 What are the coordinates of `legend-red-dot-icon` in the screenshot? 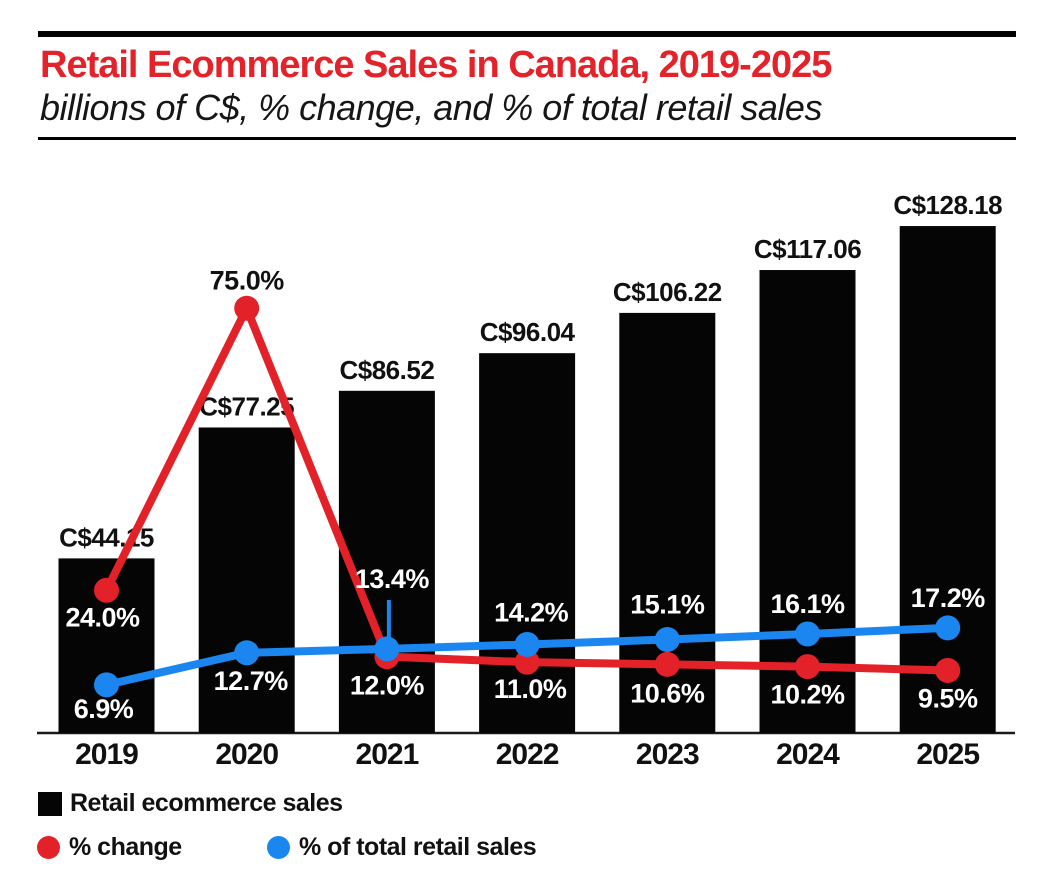 It's located at (48, 847).